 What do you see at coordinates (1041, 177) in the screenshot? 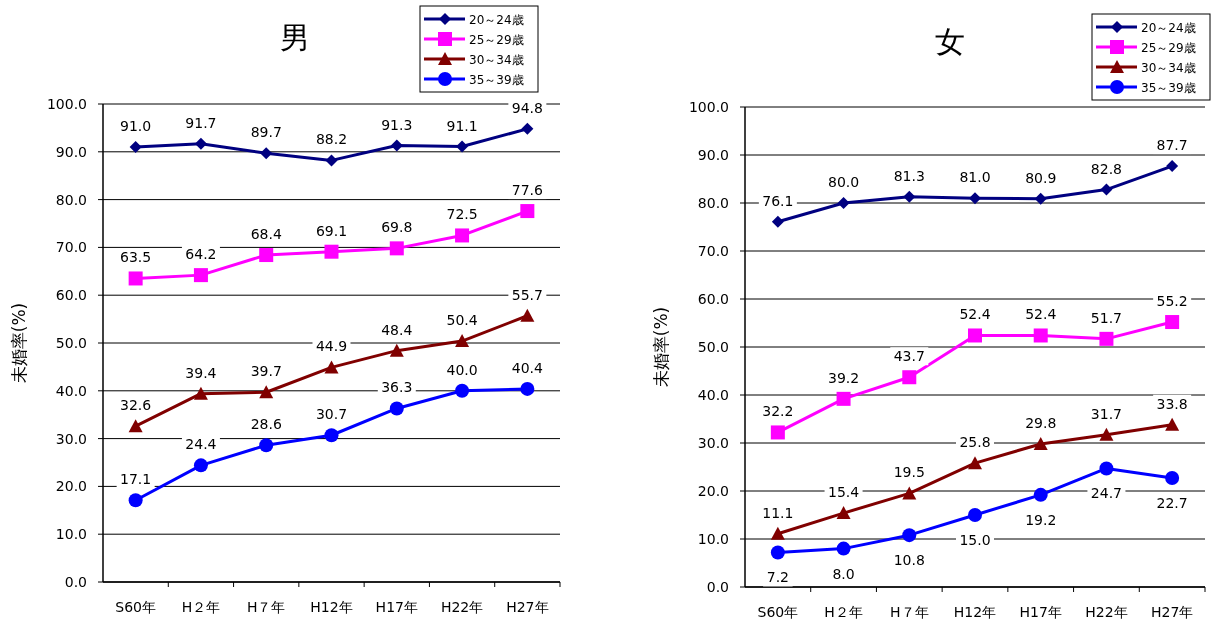
I see `data-label: 80.9` at bounding box center [1041, 177].